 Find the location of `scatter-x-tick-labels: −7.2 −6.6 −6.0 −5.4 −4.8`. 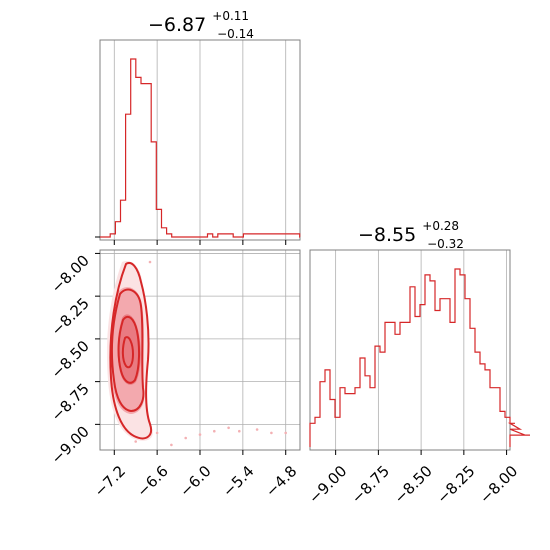

scatter-x-tick-labels: −7.2 −6.6 −6.0 −5.4 −4.8 is located at coordinates (196, 481).